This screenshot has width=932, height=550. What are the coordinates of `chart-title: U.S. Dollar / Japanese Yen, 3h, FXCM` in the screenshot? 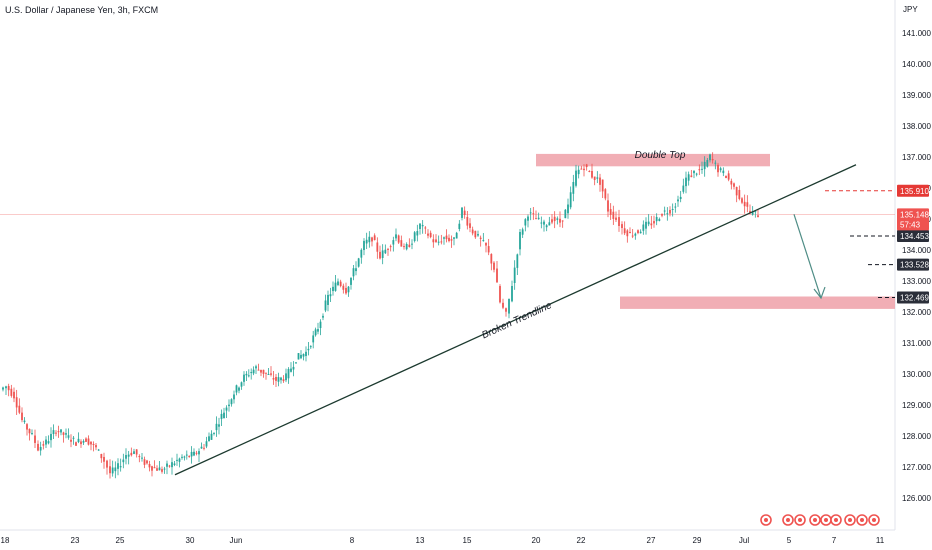 It's located at (82, 10).